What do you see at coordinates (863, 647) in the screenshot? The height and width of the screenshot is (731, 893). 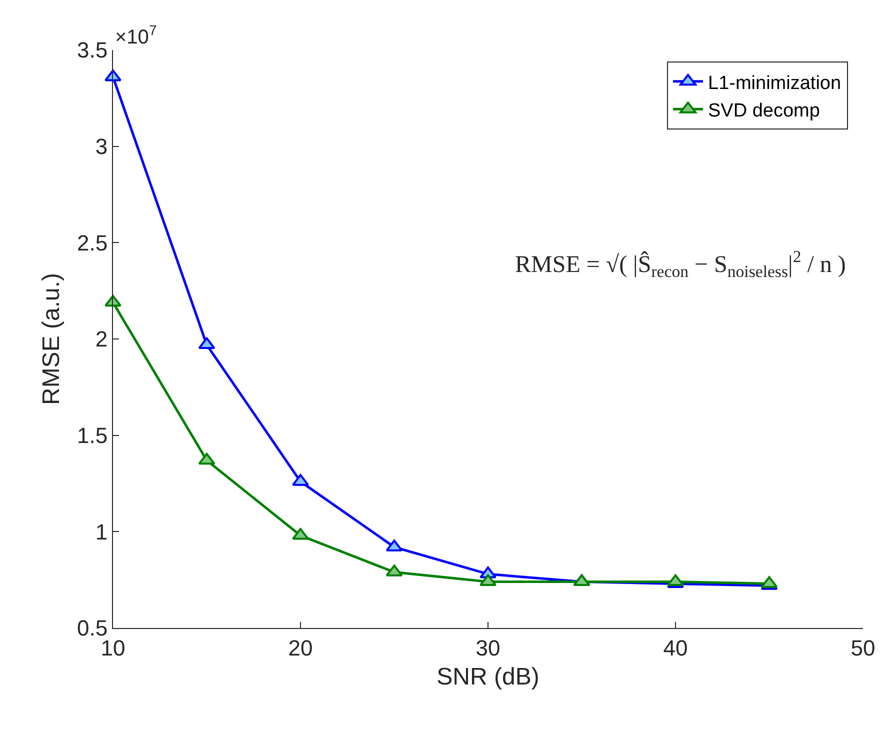 I see `x-tick-label: 50` at bounding box center [863, 647].